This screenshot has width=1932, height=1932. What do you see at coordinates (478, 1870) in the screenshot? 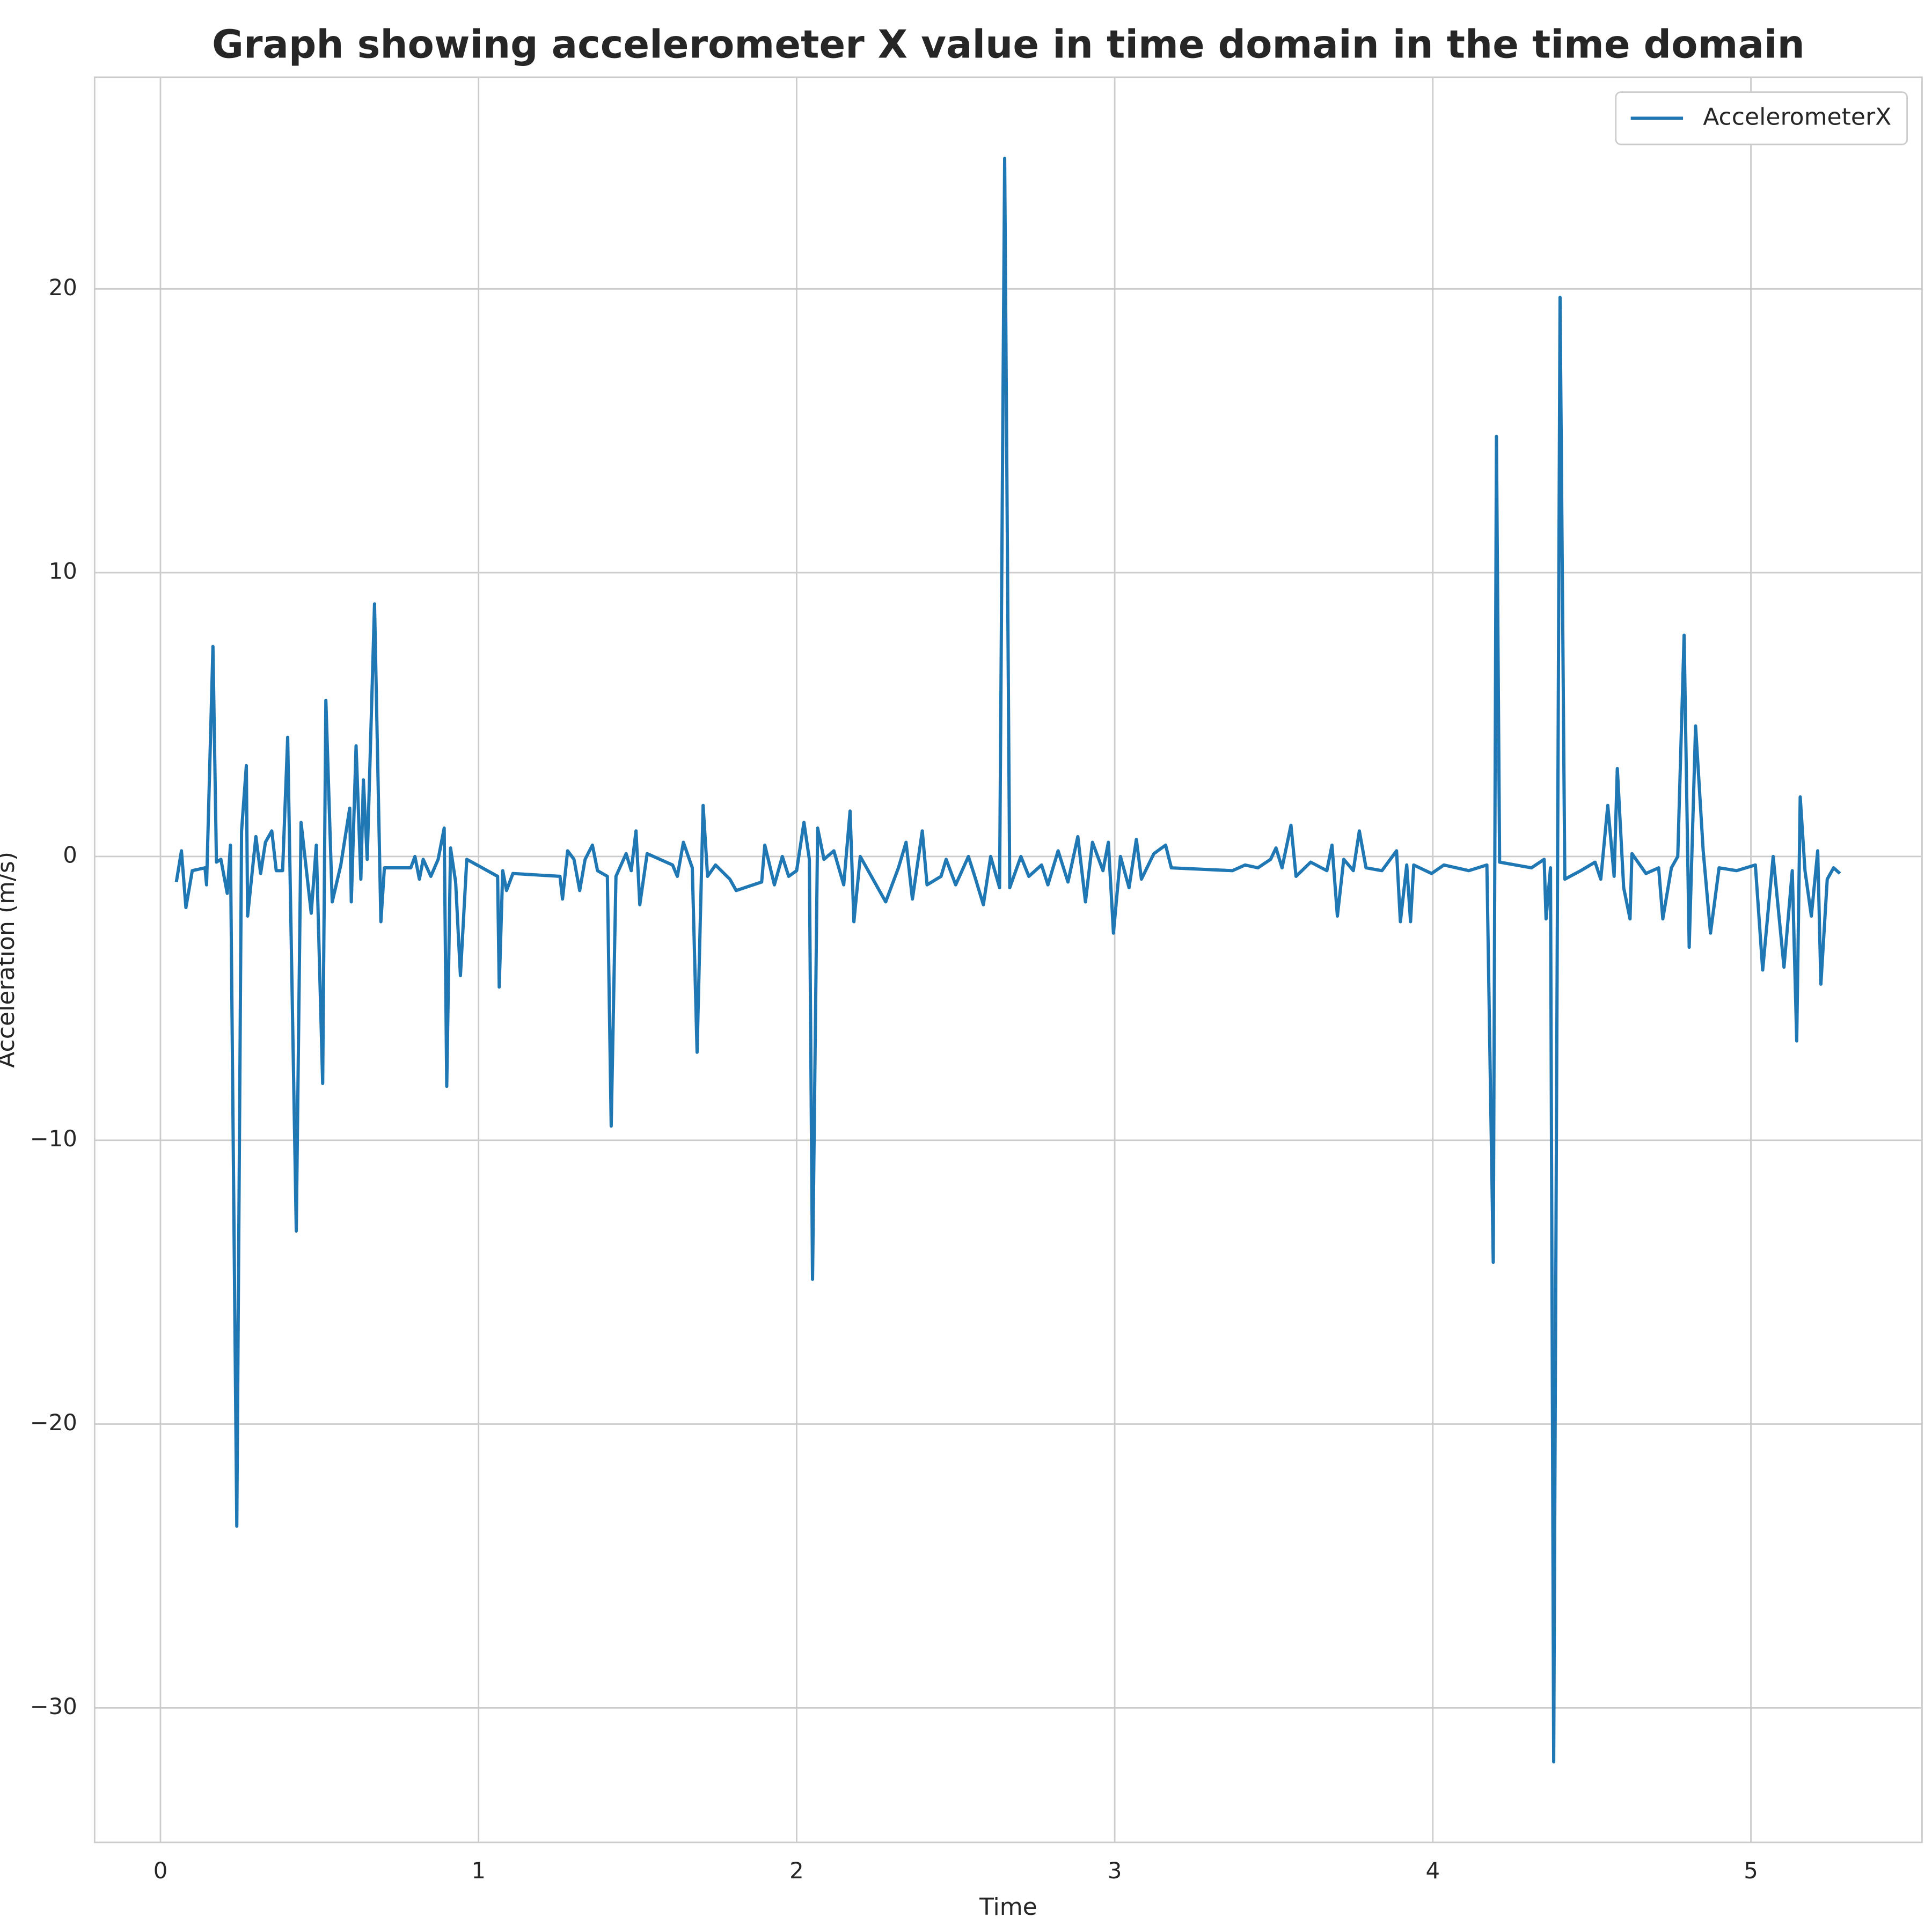
I see `x-tick-label: 1` at bounding box center [478, 1870].